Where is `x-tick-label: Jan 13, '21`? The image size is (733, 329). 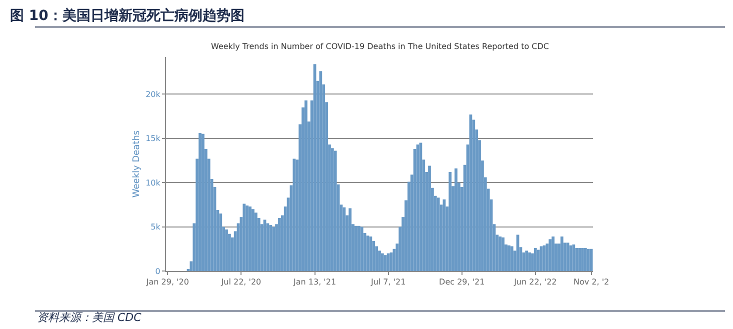
x-tick-label: Jan 13, '21 is located at coordinates (314, 282).